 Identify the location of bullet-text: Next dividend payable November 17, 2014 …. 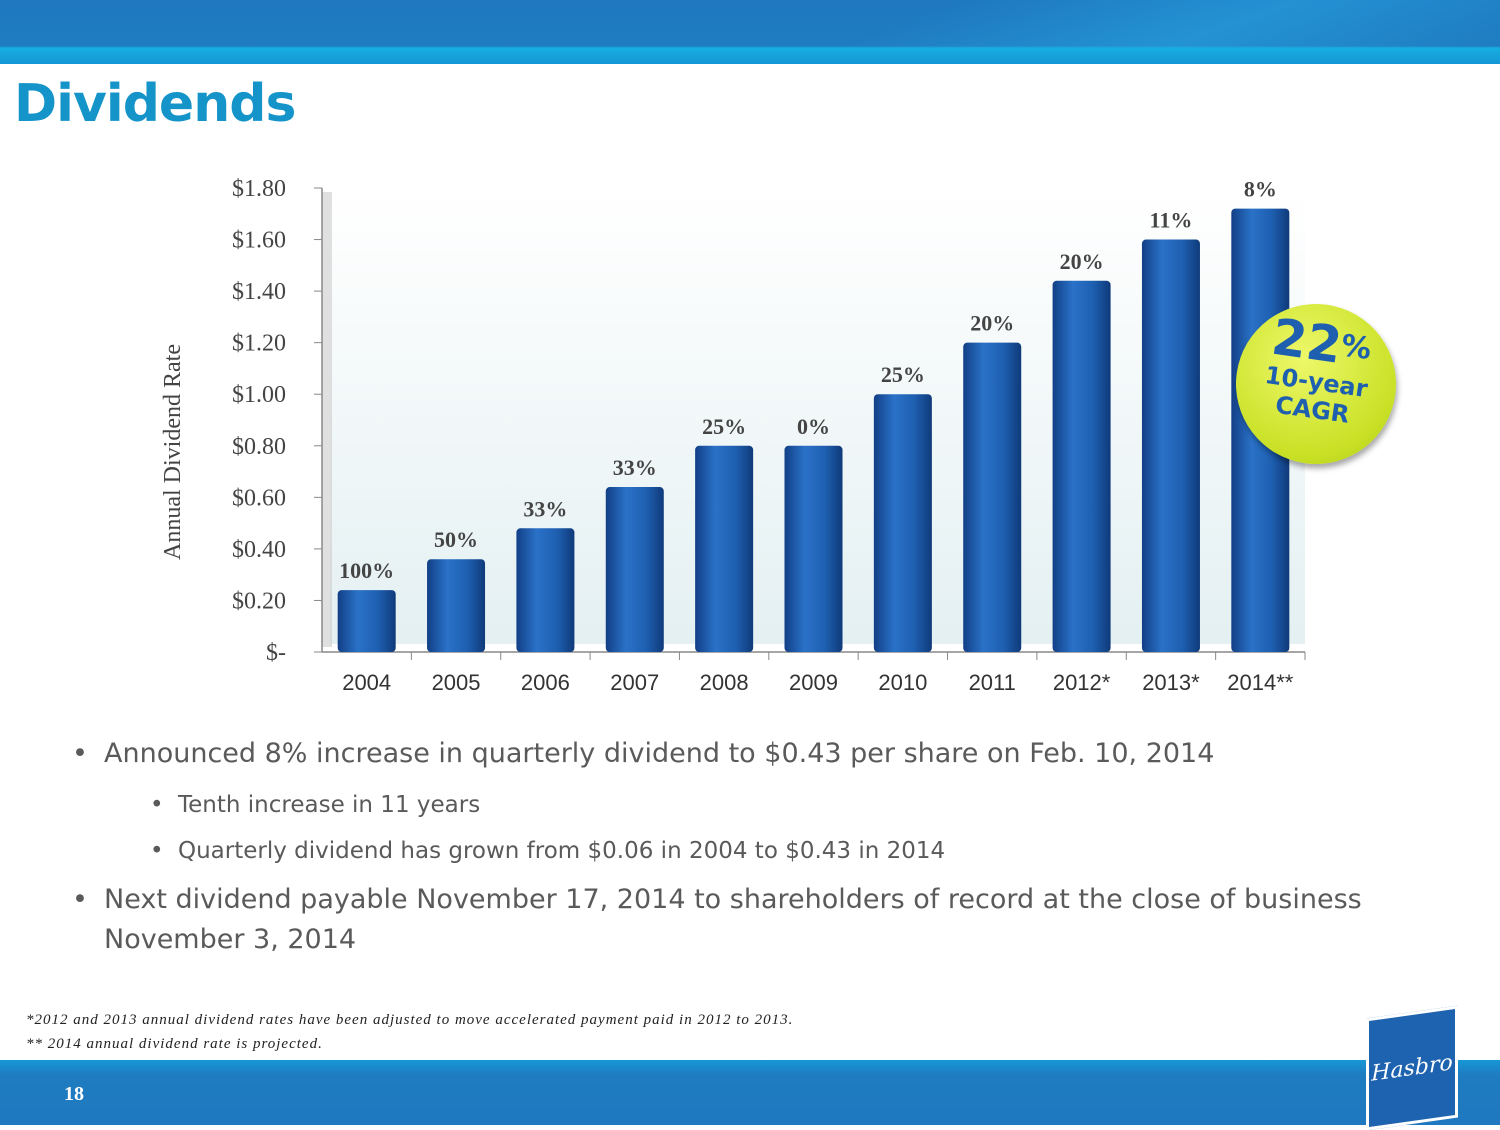
(733, 919).